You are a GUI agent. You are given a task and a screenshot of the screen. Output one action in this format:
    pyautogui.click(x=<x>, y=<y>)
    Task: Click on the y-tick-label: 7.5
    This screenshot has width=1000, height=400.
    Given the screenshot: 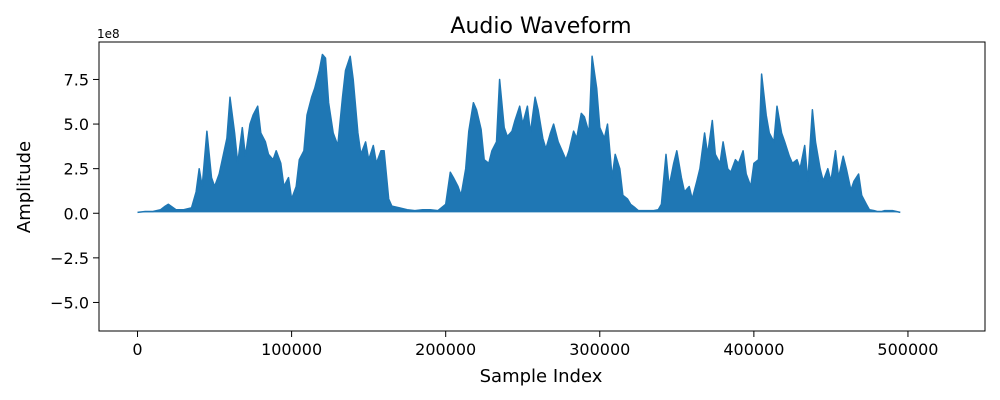 What is the action you would take?
    pyautogui.click(x=76, y=79)
    